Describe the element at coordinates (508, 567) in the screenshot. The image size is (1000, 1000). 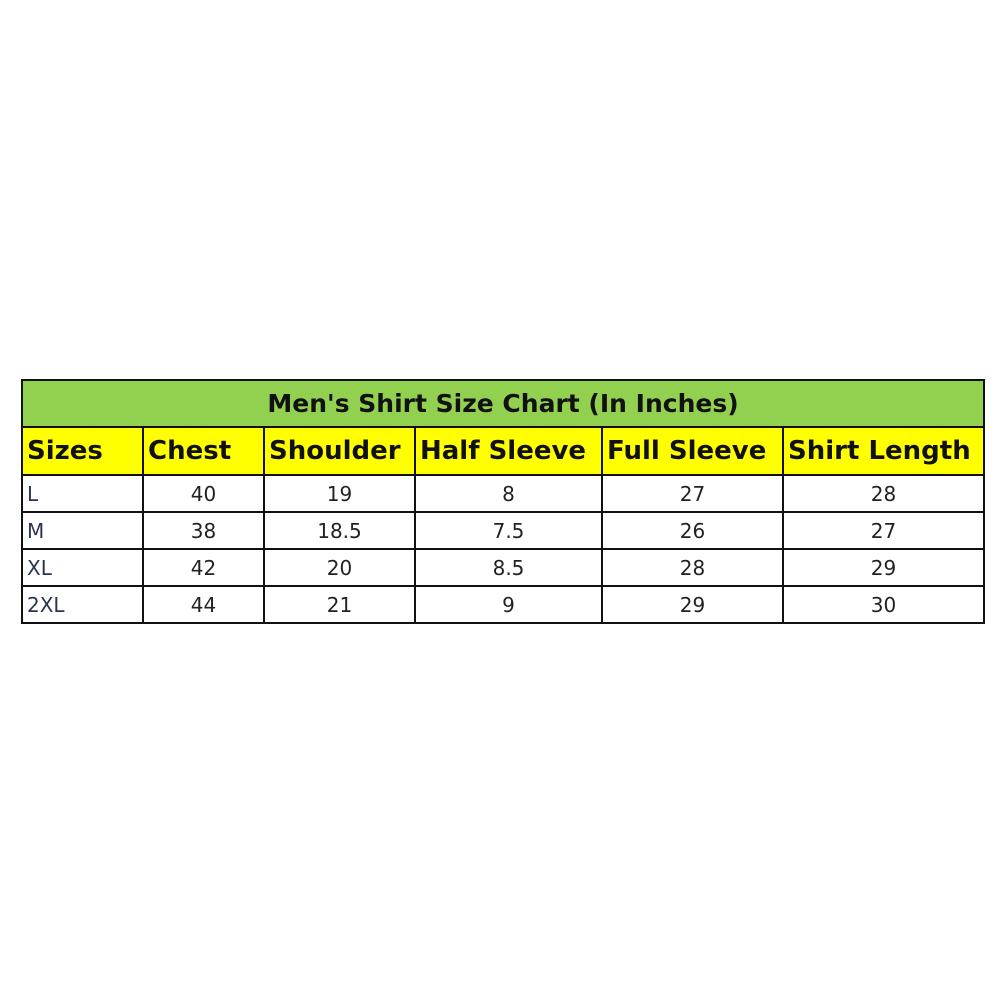
I see `measurement-cell: 8.5` at that location.